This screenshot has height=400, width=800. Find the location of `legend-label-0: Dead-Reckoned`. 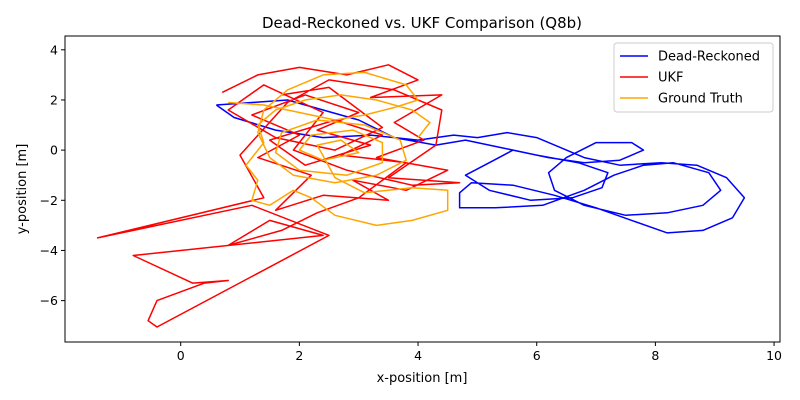

legend-label-0: Dead-Reckoned is located at coordinates (709, 57).